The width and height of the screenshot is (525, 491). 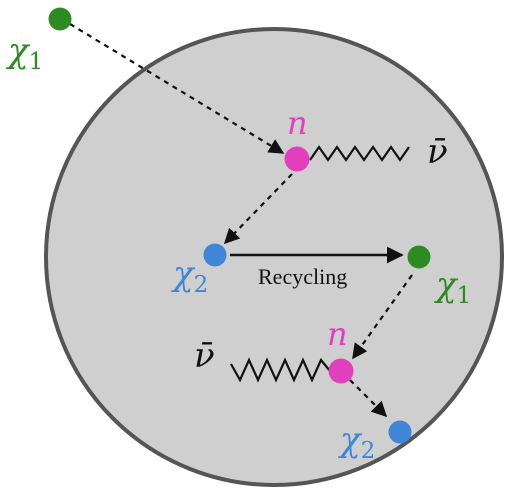 I want to click on antineutrino-label-top: ν̄, so click(x=437, y=152).